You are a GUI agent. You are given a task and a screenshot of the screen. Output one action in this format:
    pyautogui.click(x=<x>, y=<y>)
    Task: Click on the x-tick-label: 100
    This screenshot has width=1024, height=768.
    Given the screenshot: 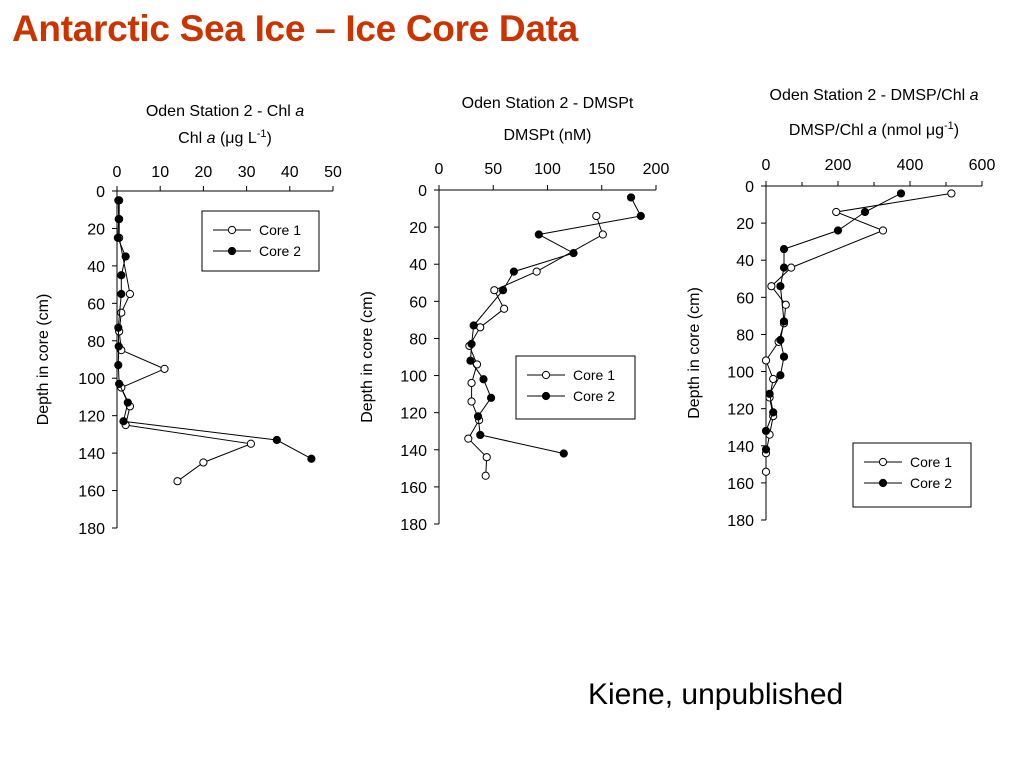 What is the action you would take?
    pyautogui.click(x=547, y=169)
    